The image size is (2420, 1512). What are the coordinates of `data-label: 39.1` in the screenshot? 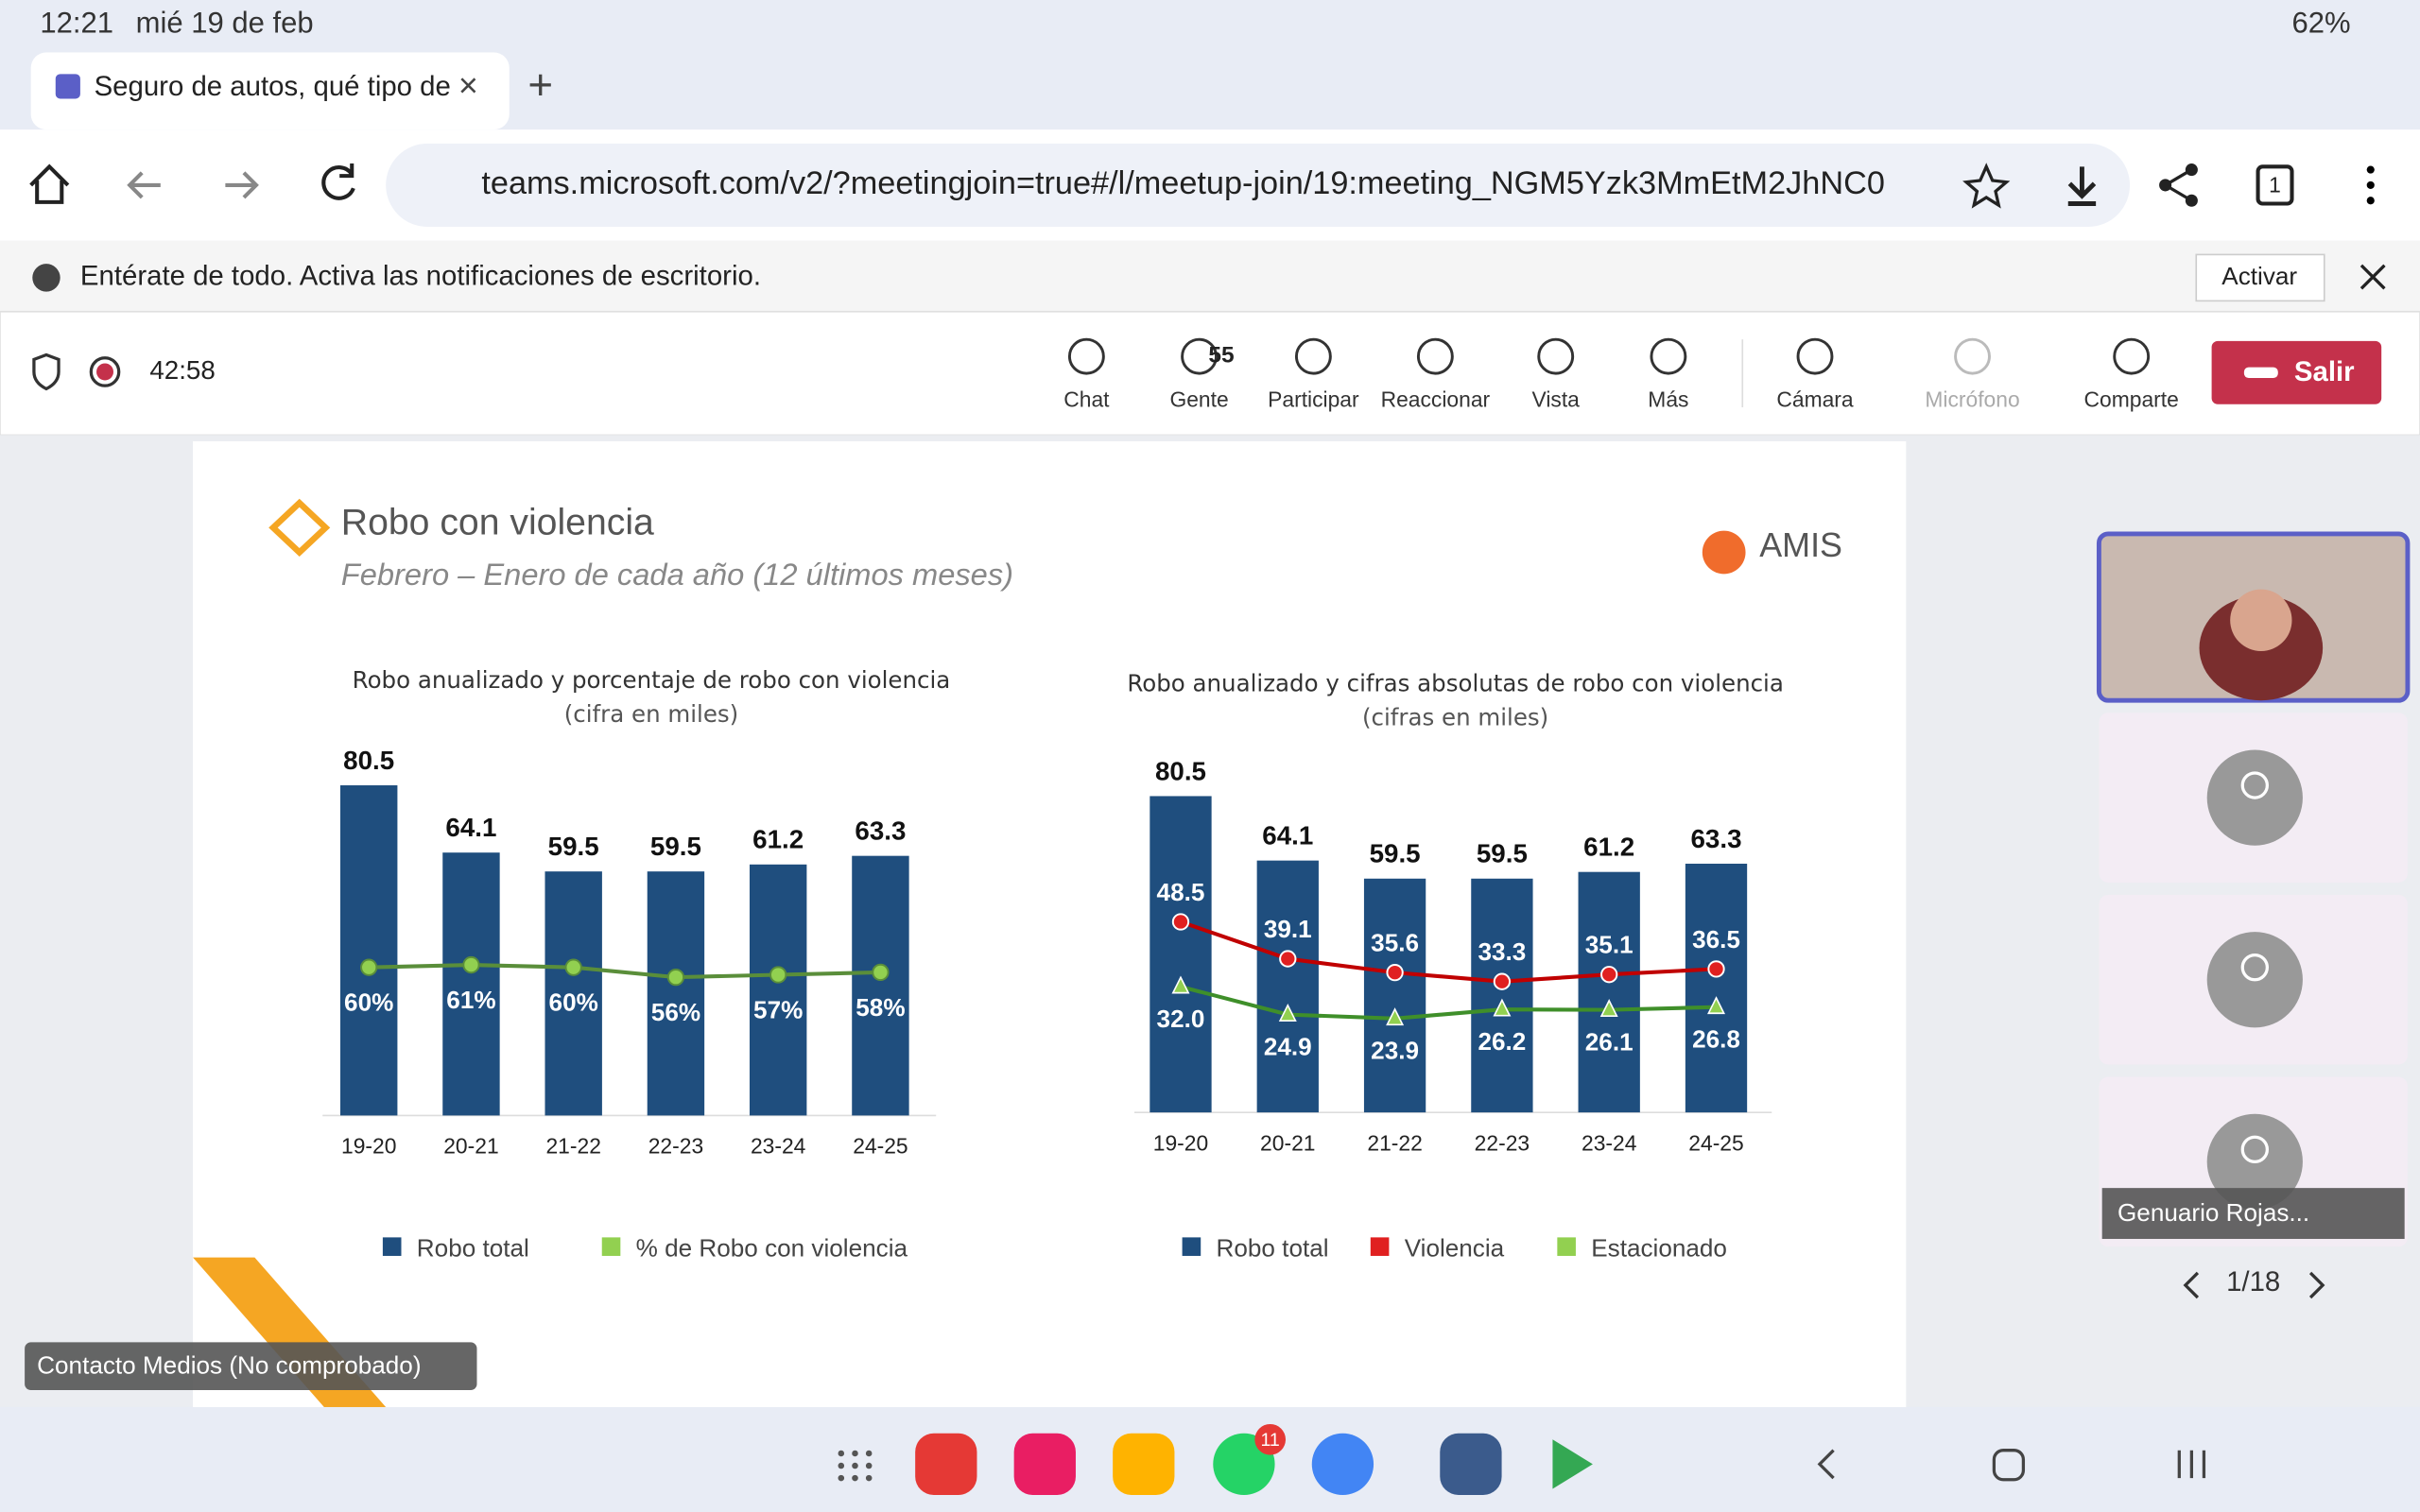 It's located at (1288, 929).